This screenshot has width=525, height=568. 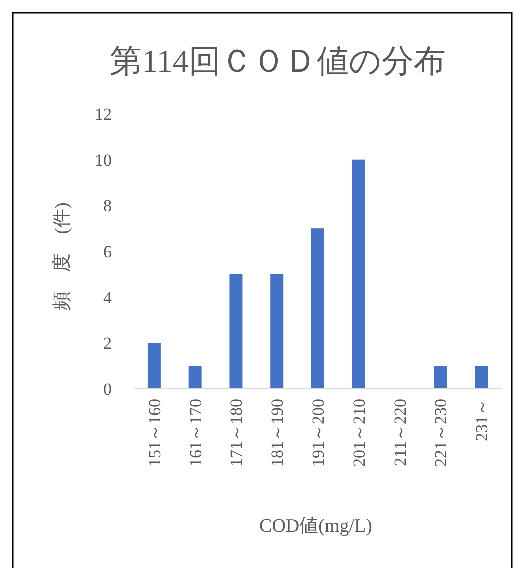 What do you see at coordinates (196, 433) in the screenshot?
I see `x-tick-label: 161～170` at bounding box center [196, 433].